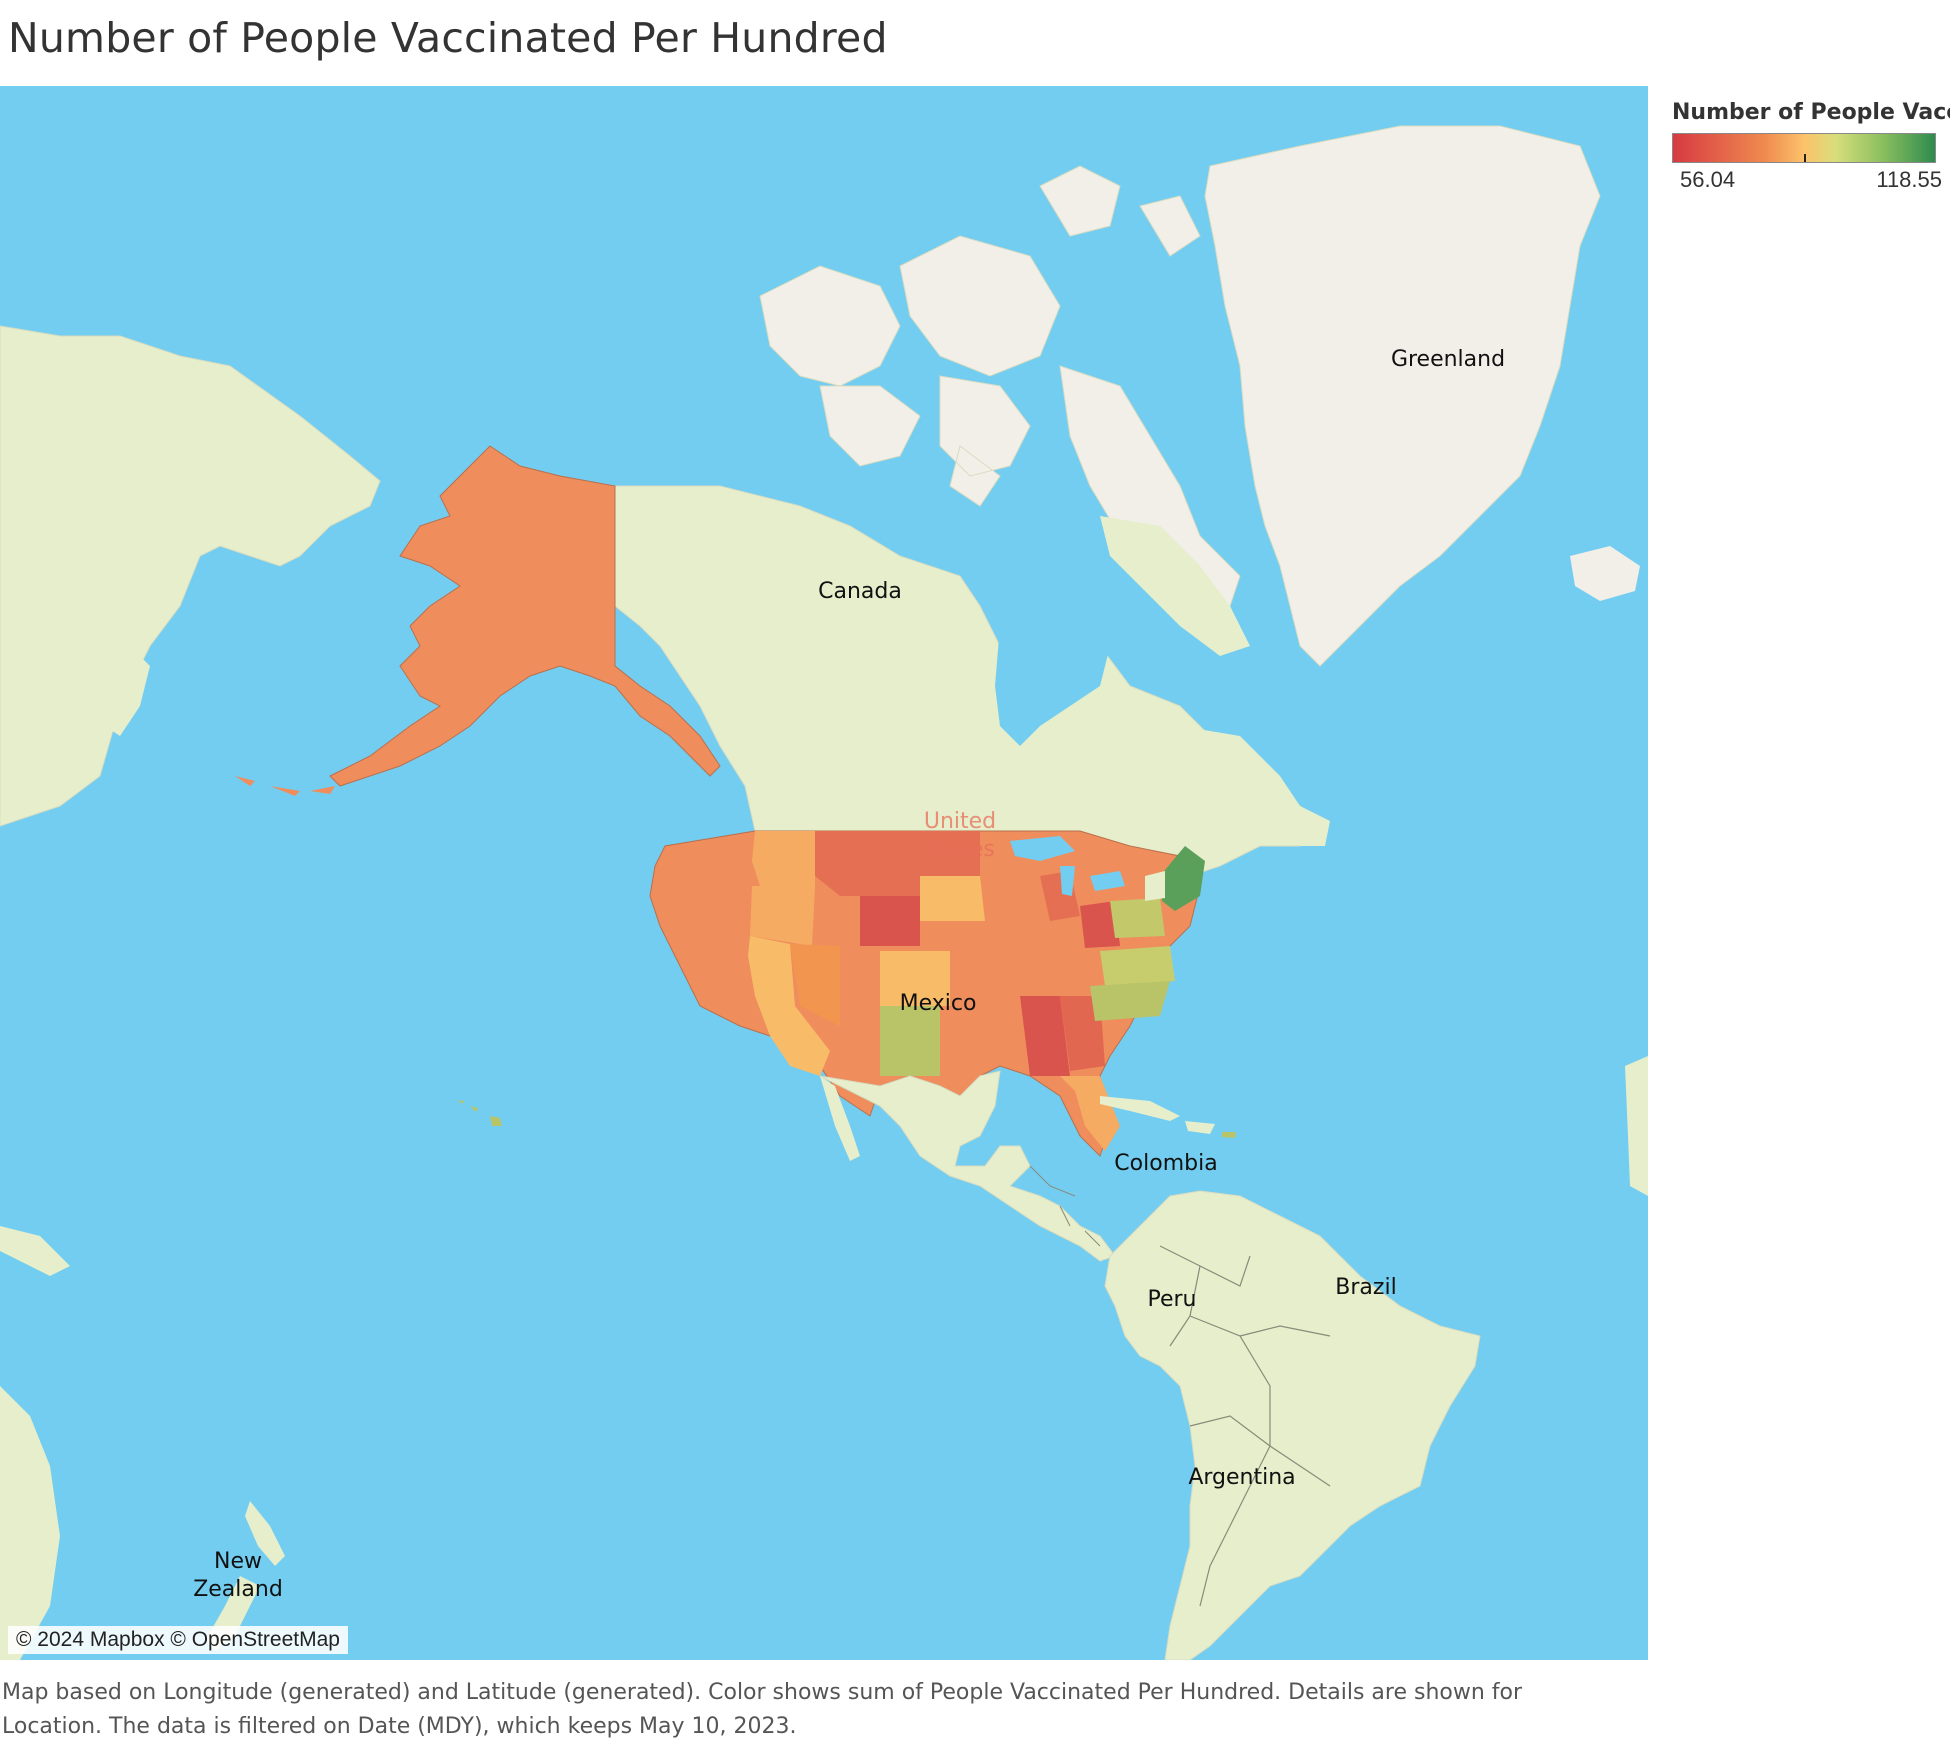 This screenshot has width=1950, height=1744. What do you see at coordinates (1175, 586) in the screenshot?
I see `land-baffin` at bounding box center [1175, 586].